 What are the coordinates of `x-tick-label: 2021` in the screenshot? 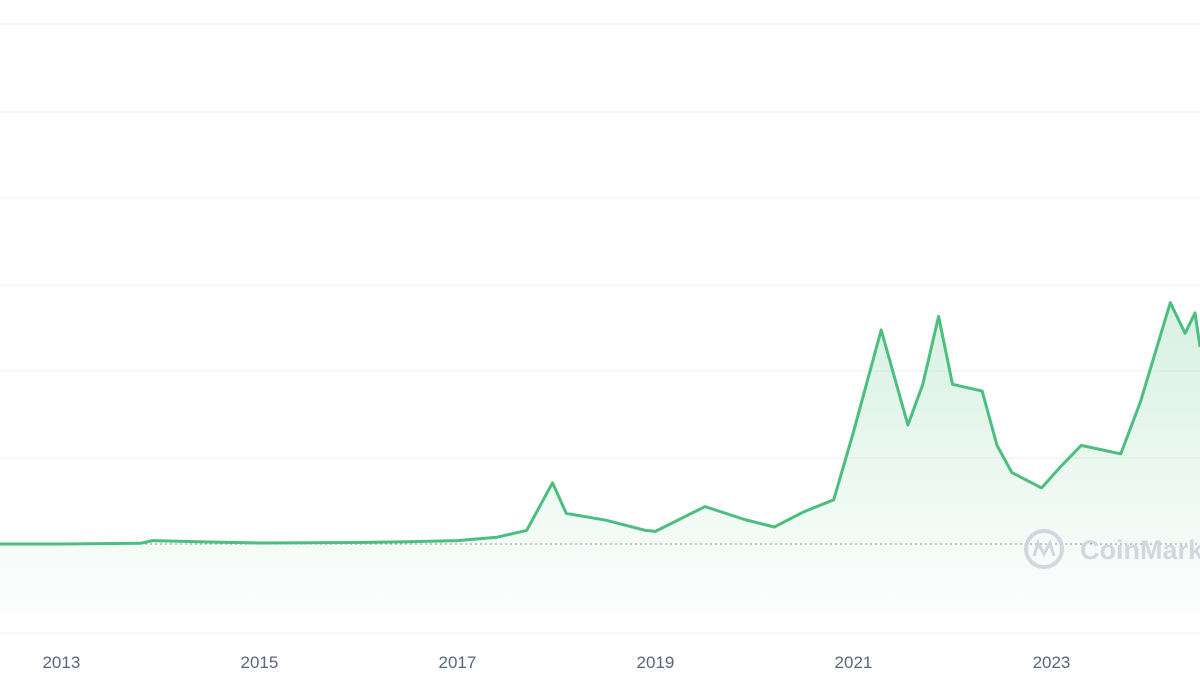 It's located at (854, 662).